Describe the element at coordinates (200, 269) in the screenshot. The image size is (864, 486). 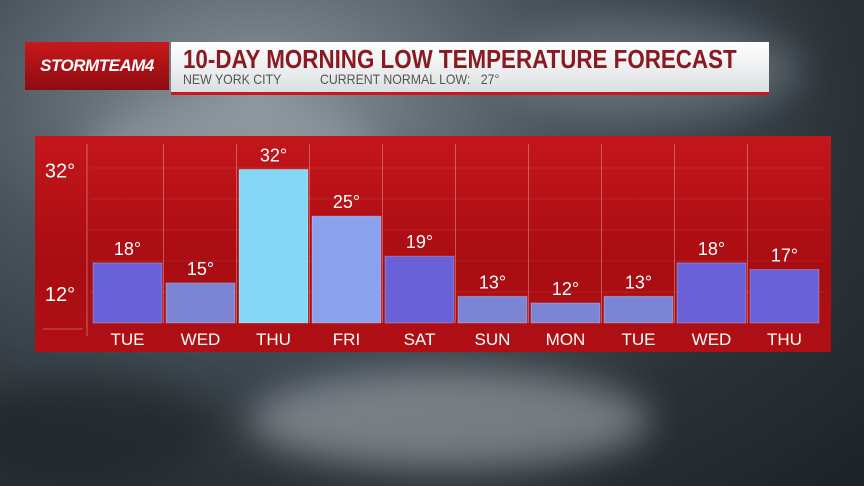
I see `bar-value-label: 15°` at that location.